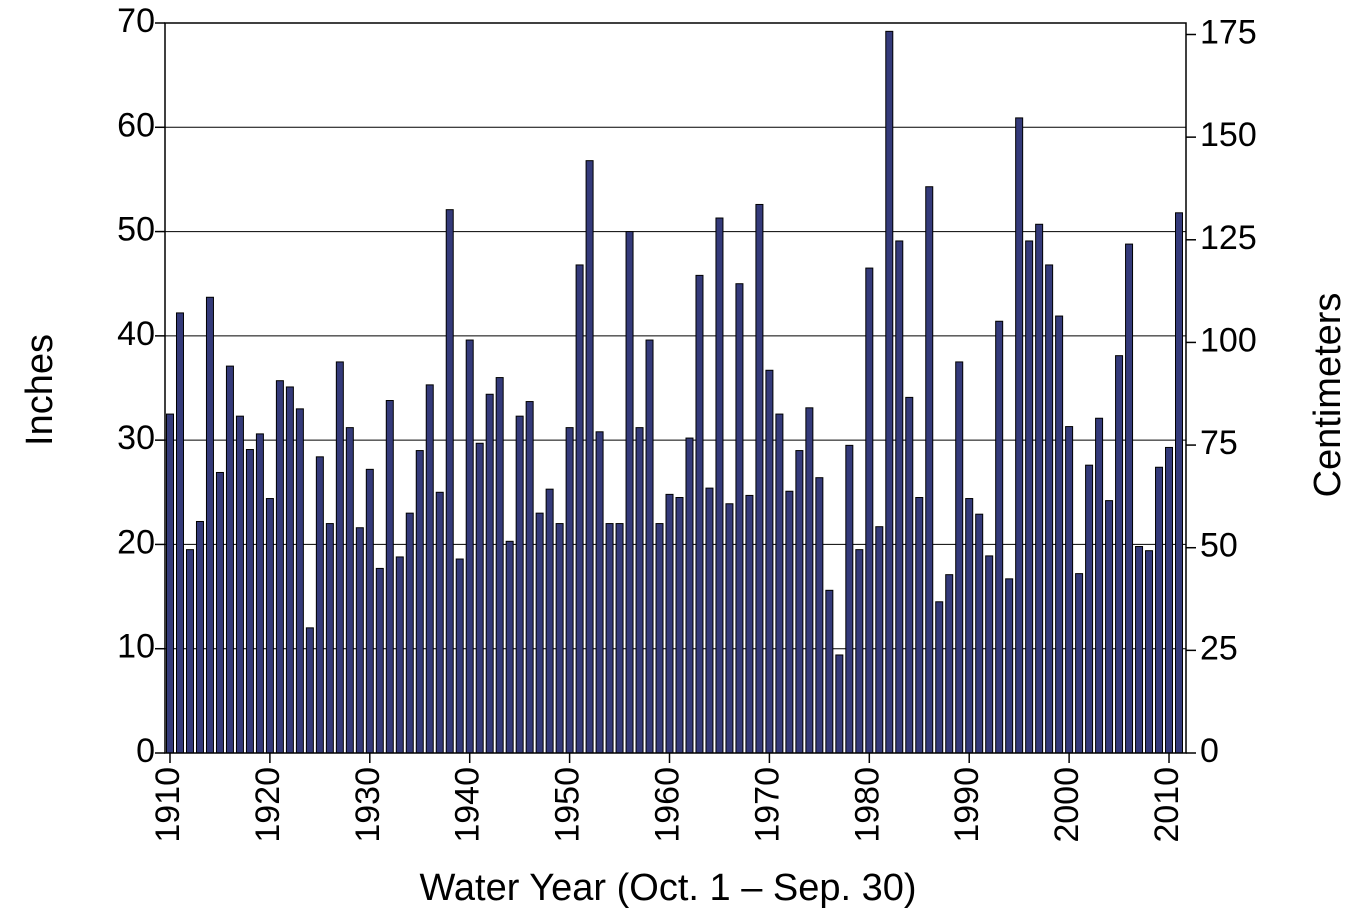 The width and height of the screenshot is (1353, 918). Describe the element at coordinates (1219, 648) in the screenshot. I see `y2-tick-label: 25` at that location.